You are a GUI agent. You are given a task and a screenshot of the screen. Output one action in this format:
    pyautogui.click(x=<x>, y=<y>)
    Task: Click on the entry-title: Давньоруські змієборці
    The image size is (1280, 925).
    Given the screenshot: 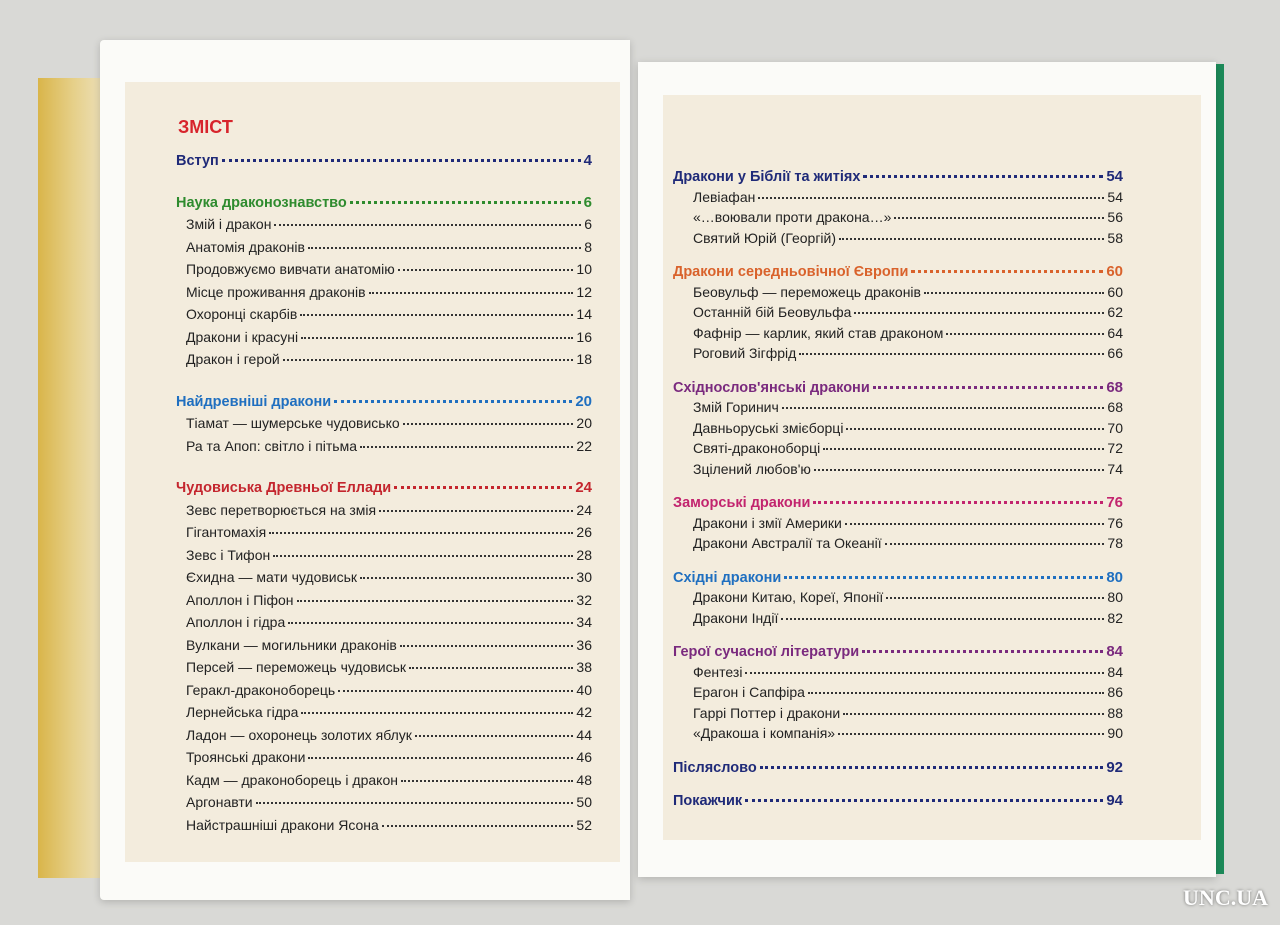 What is the action you would take?
    pyautogui.click(x=768, y=427)
    